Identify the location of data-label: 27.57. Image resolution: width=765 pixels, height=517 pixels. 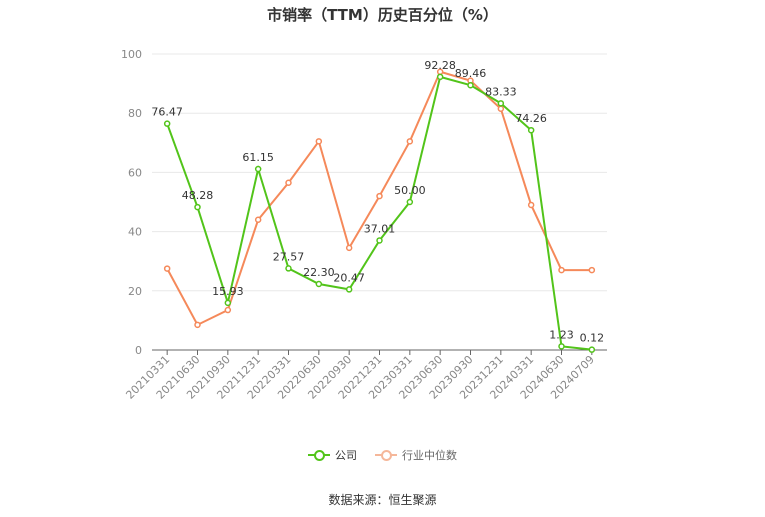
(289, 256).